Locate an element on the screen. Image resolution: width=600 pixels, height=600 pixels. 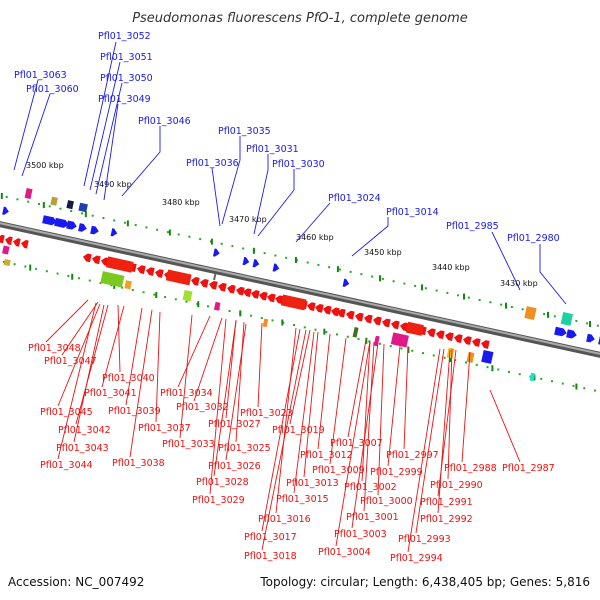
gene-label: Pfl01_3032 is located at coordinates (202, 365).